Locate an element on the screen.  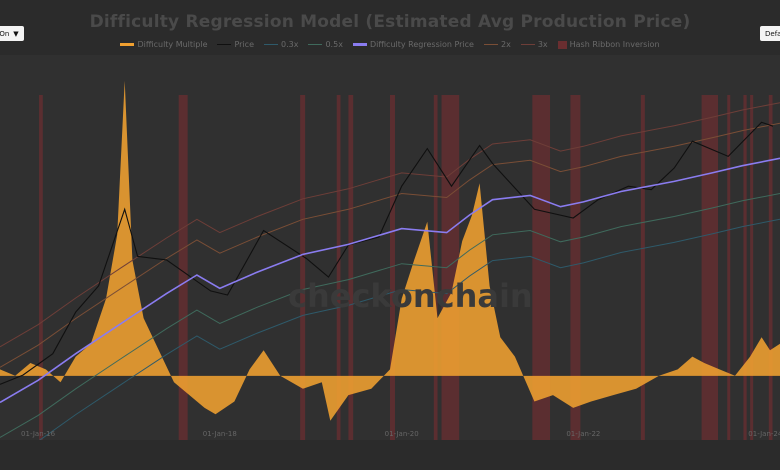
x-tick-label: 01-Jan-24 is located at coordinates (764, 434).